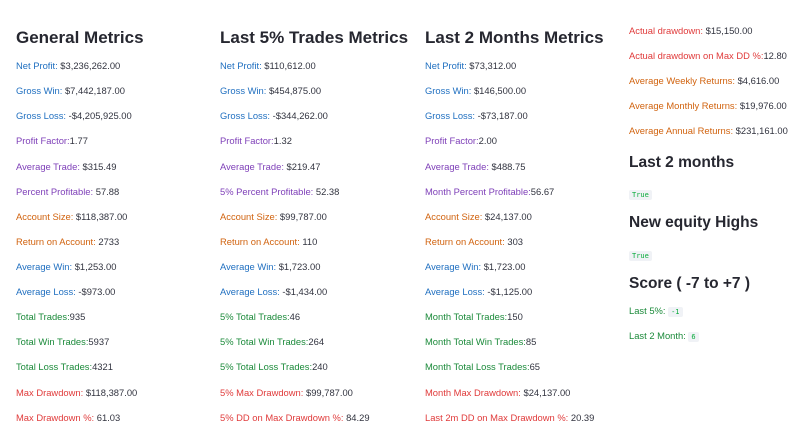 The image size is (800, 427). What do you see at coordinates (268, 65) in the screenshot?
I see `metric-net-profit: Net Profit: $110,612.00` at bounding box center [268, 65].